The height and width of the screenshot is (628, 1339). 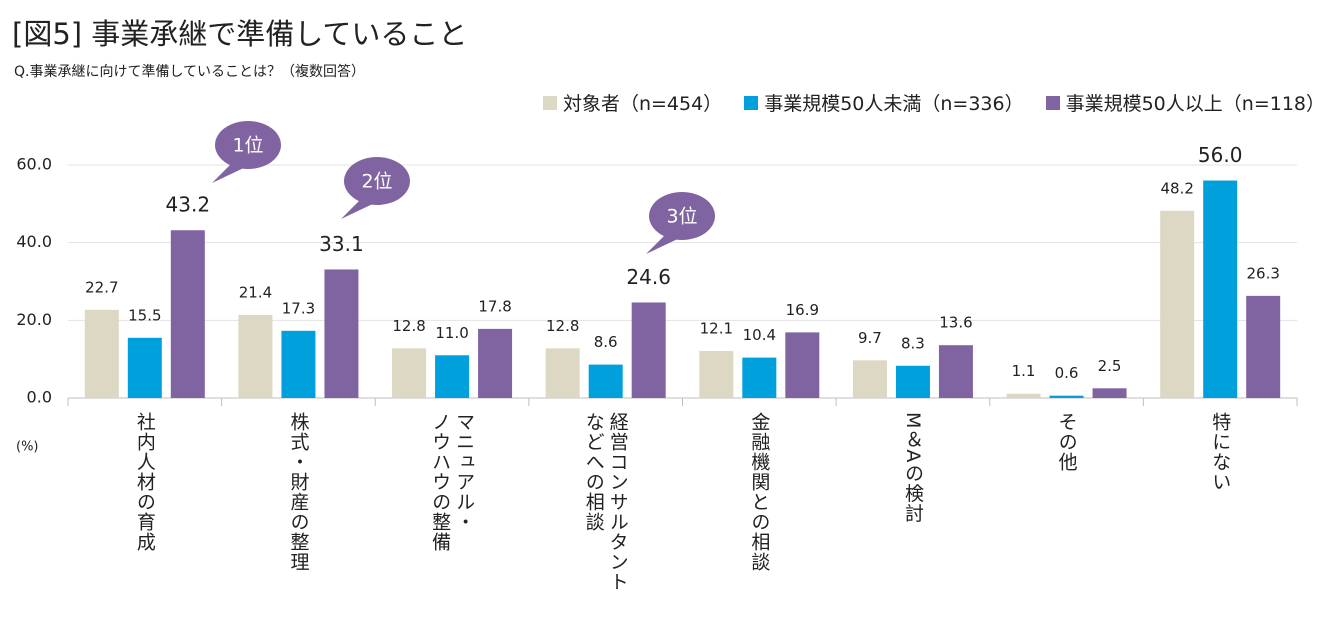 I want to click on value-label: 56.0, so click(x=1220, y=155).